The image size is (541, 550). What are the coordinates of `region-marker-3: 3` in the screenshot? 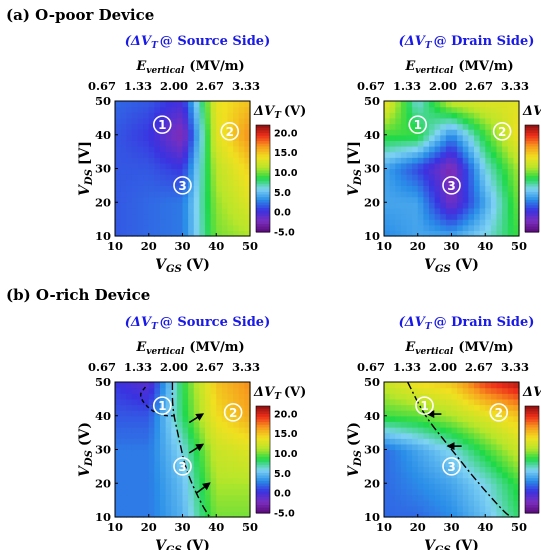 It's located at (182, 466).